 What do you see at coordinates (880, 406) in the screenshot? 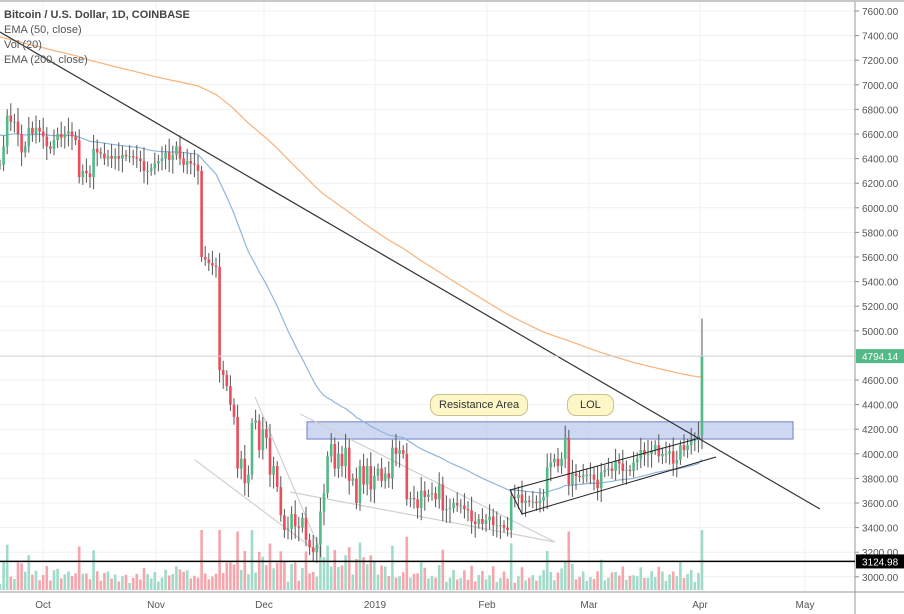
I see `y-tick-label: 4400.00` at bounding box center [880, 406].